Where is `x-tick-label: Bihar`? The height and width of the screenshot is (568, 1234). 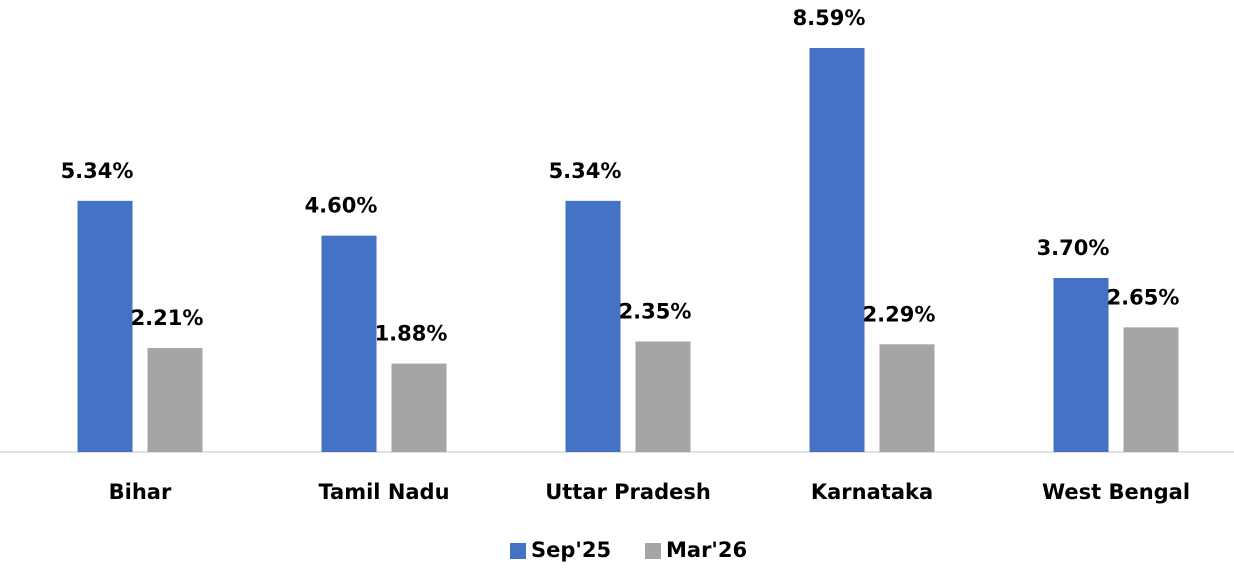
x-tick-label: Bihar is located at coordinates (140, 492).